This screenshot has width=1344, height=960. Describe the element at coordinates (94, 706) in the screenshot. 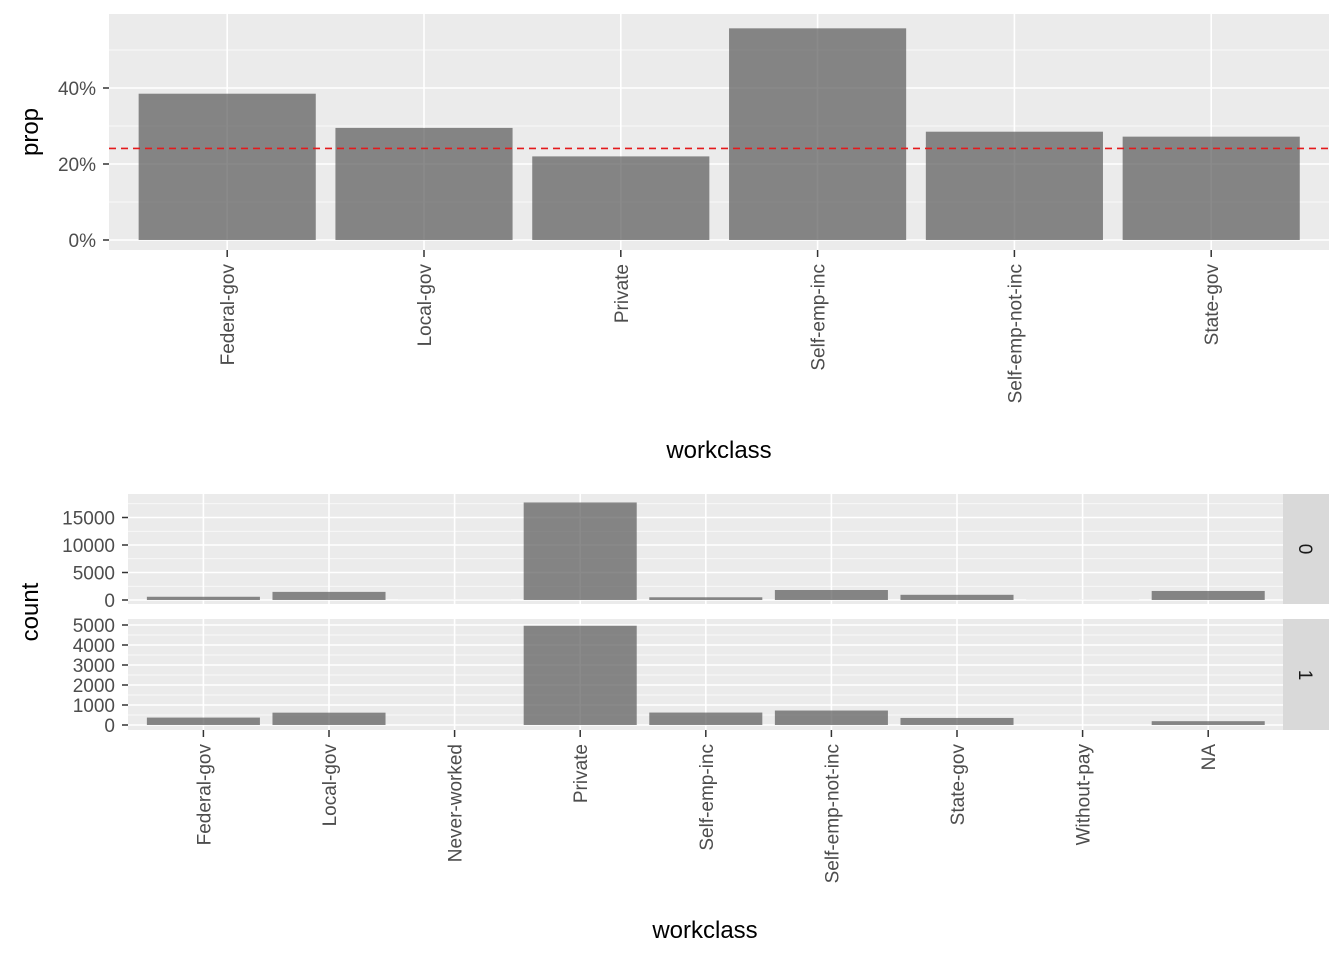

I see `count-y-tick-label: 1000` at that location.